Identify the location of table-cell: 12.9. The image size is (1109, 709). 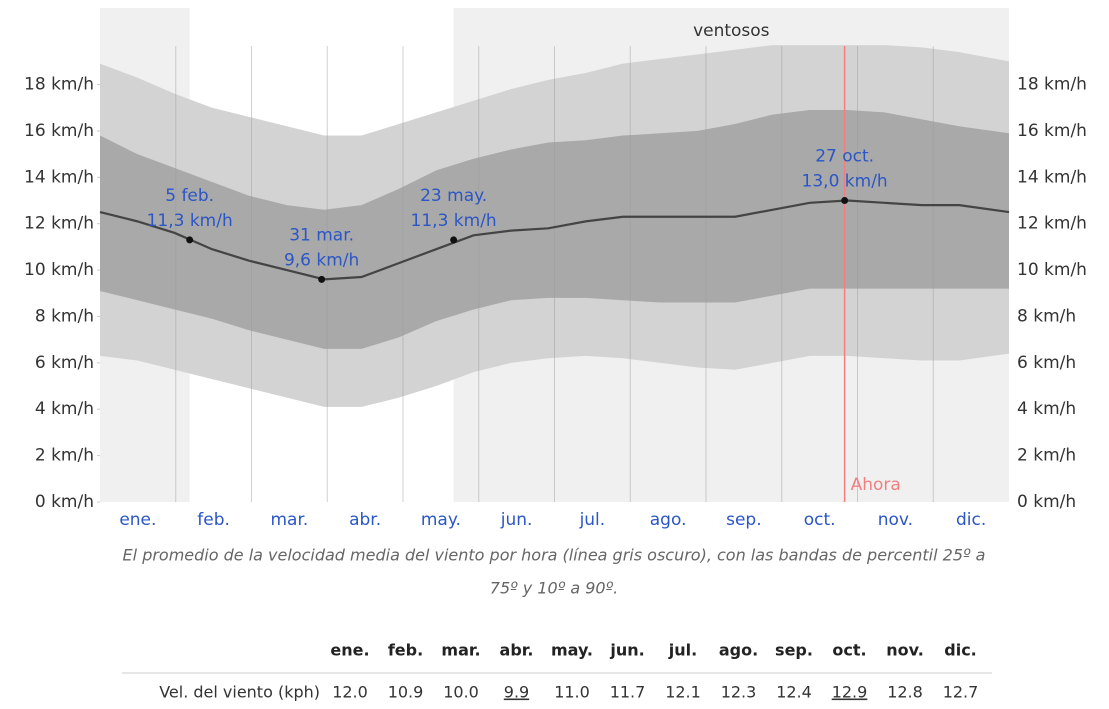
(850, 692).